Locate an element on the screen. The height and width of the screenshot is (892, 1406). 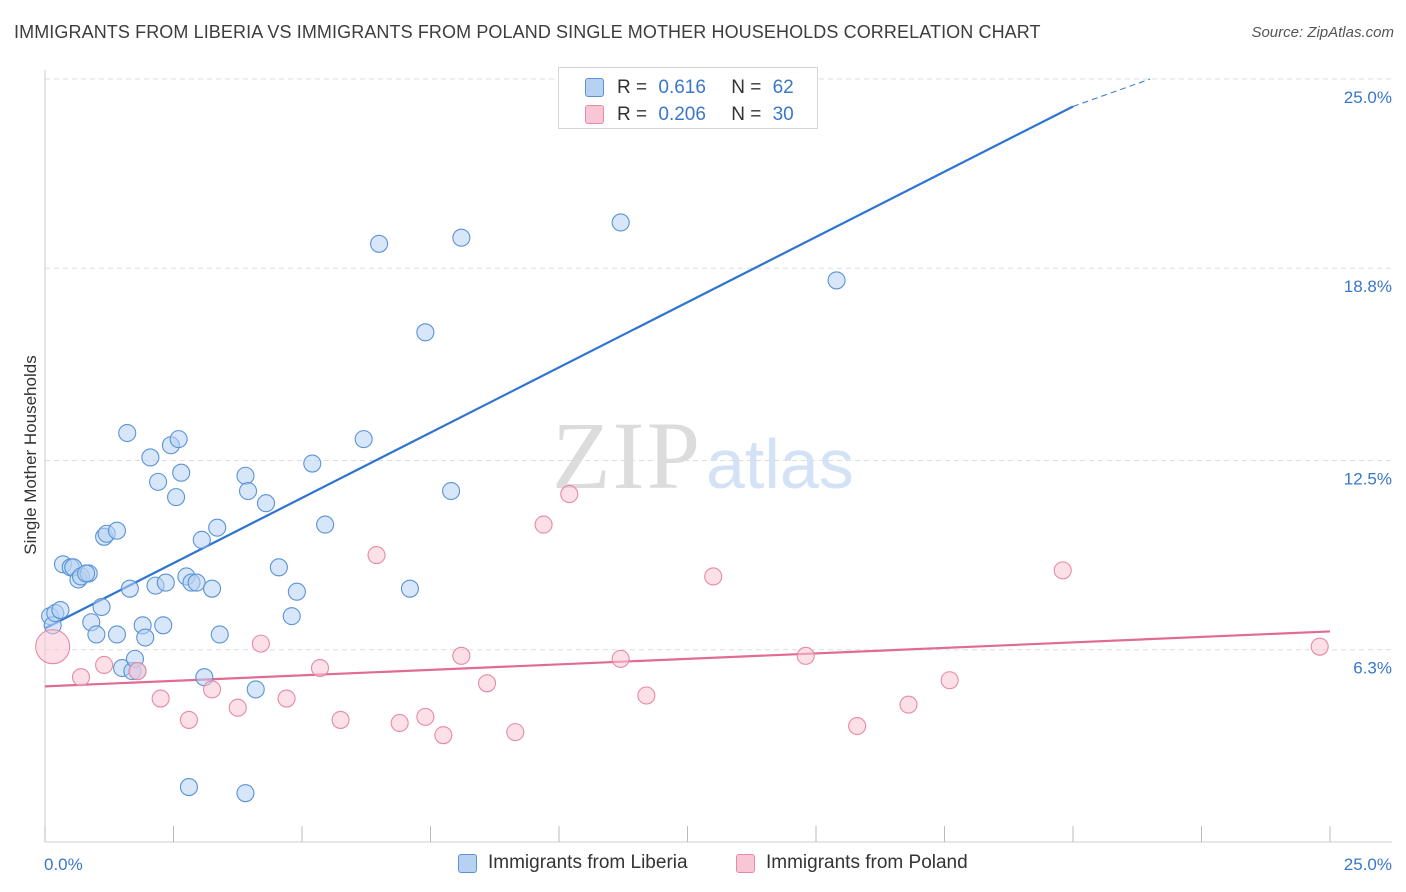
poland-r-label: R = is located at coordinates (632, 114).